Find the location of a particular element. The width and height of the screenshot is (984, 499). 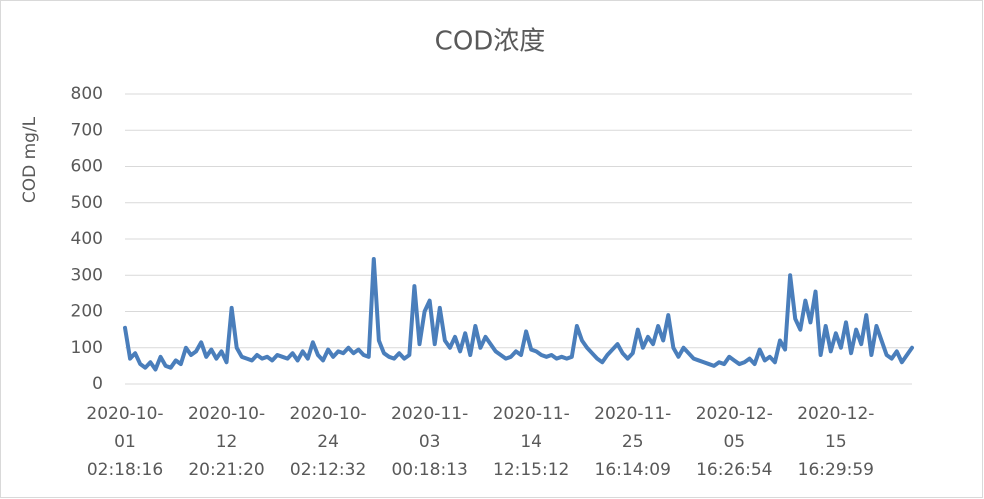

x-tick-label: 2020-12- 15 16:29:59 is located at coordinates (836, 442).